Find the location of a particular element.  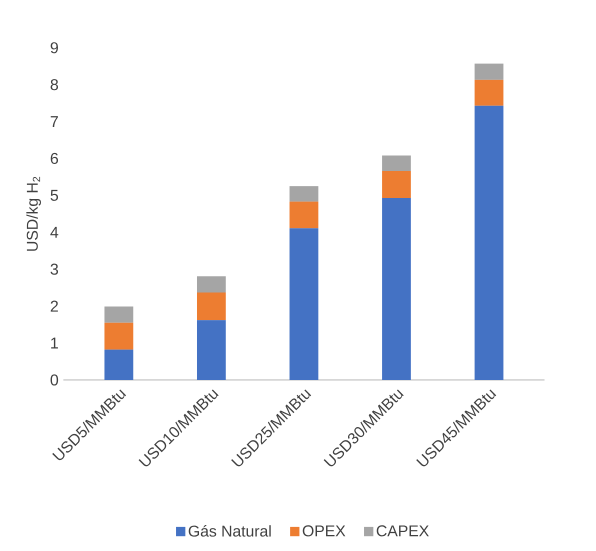

y-axis-title: USD/kg H$_{2}$ is located at coordinates (33, 213).